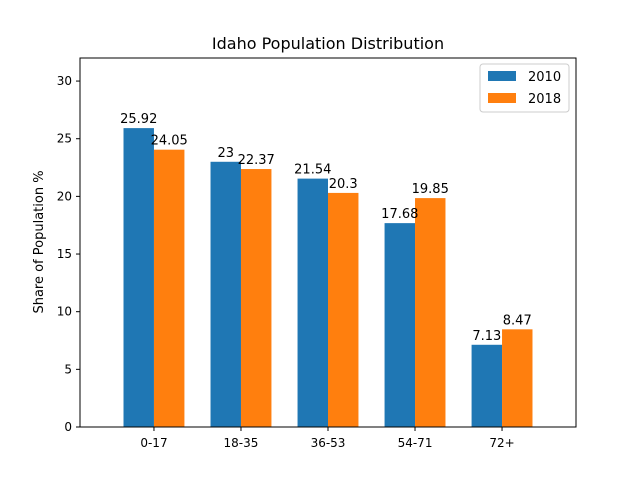 The image size is (640, 480). Describe the element at coordinates (430, 189) in the screenshot. I see `bar-value-label: 19.85` at that location.